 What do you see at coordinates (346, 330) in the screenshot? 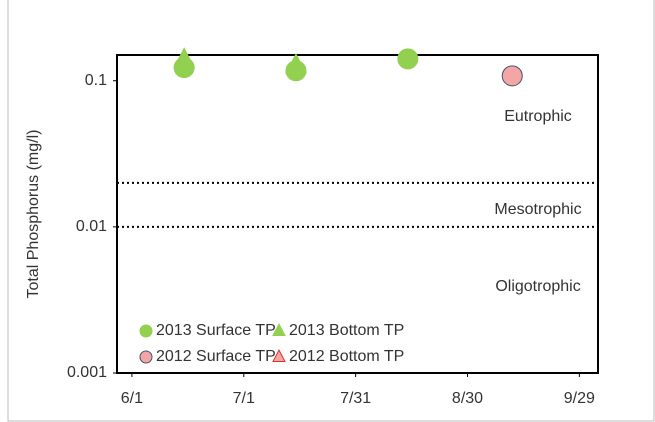
I see `legend-label: 2013 Bottom TP` at bounding box center [346, 330].